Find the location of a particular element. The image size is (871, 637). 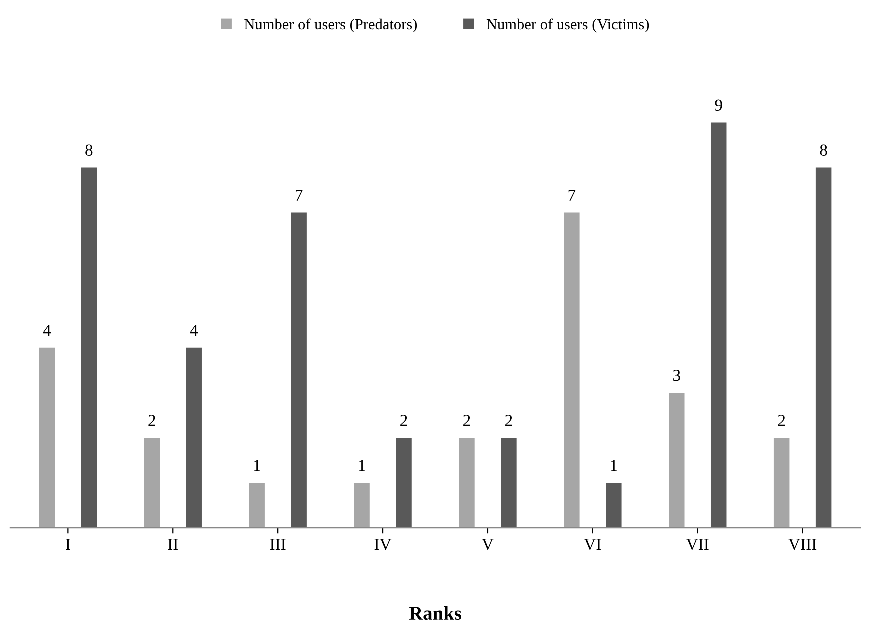

x-tick-label: III is located at coordinates (278, 544).